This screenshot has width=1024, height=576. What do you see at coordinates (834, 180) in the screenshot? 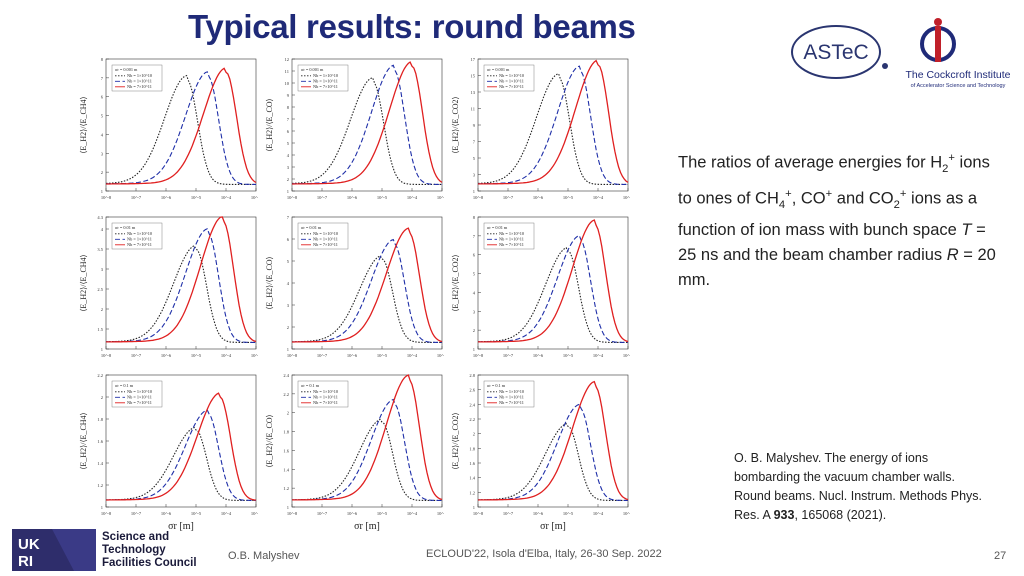
I see `desc-part: ions to ones of CH` at bounding box center [834, 180].